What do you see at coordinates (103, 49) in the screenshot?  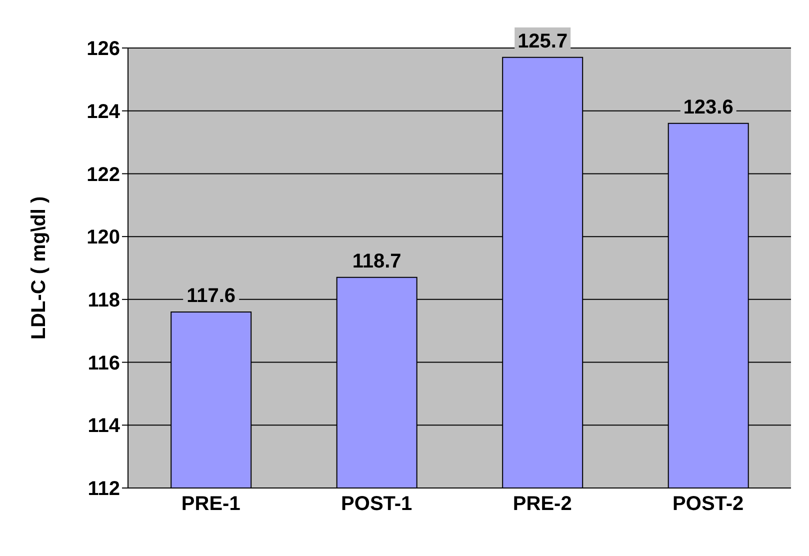 I see `y-tick-label: 126` at bounding box center [103, 49].